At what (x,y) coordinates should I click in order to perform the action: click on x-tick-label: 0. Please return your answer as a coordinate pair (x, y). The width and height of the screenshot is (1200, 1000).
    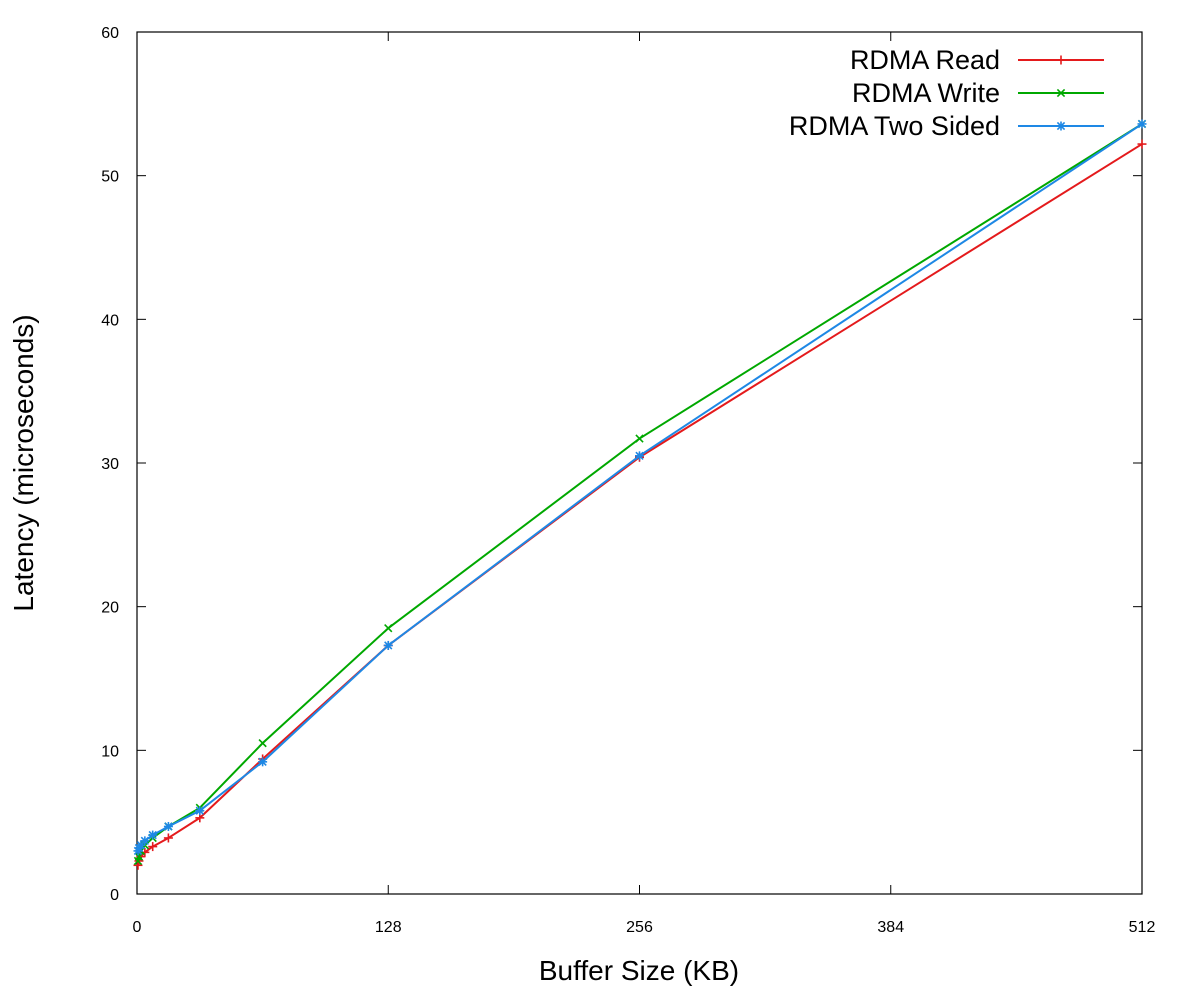
    Looking at the image, I should click on (137, 927).